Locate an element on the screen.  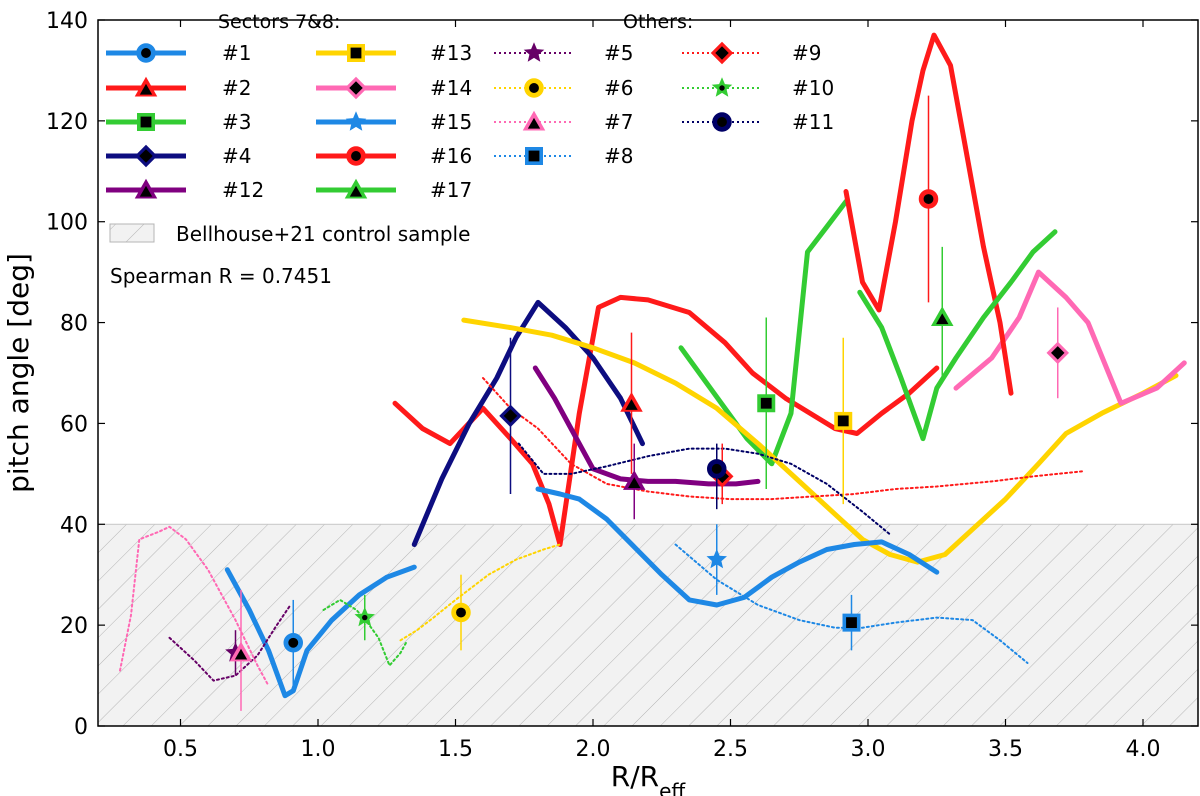
series-line-n16 is located at coordinates (928, 214).